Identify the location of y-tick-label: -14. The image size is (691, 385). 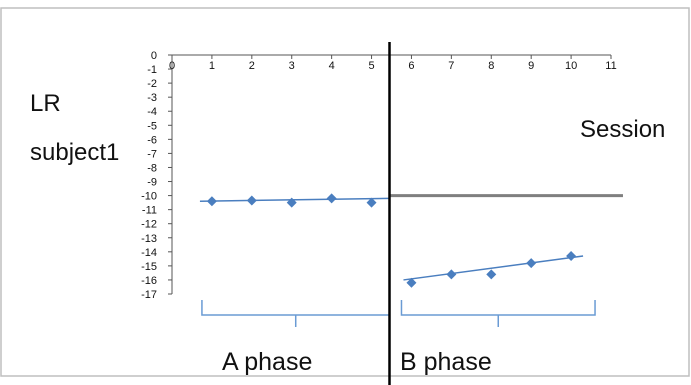
(149, 253).